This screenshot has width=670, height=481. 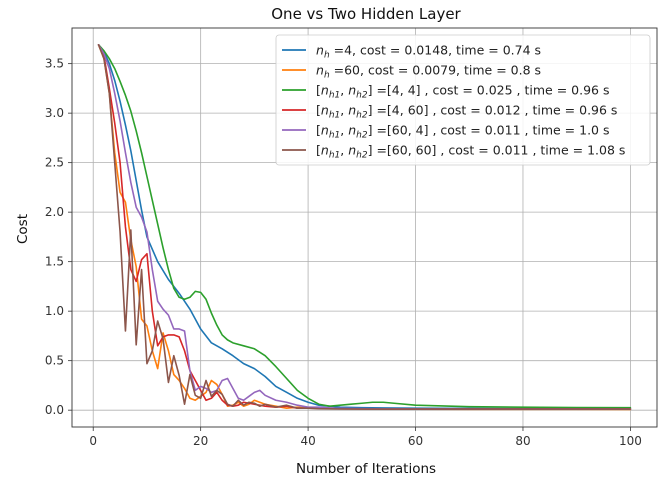 What do you see at coordinates (54, 163) in the screenshot?
I see `y-tick-label: 2.5` at bounding box center [54, 163].